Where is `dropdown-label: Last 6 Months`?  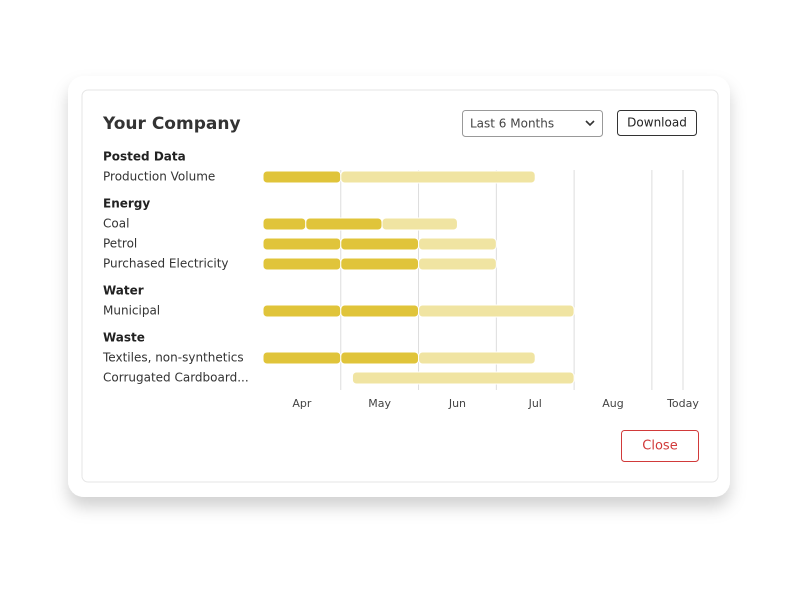
dropdown-label: Last 6 Months is located at coordinates (512, 124).